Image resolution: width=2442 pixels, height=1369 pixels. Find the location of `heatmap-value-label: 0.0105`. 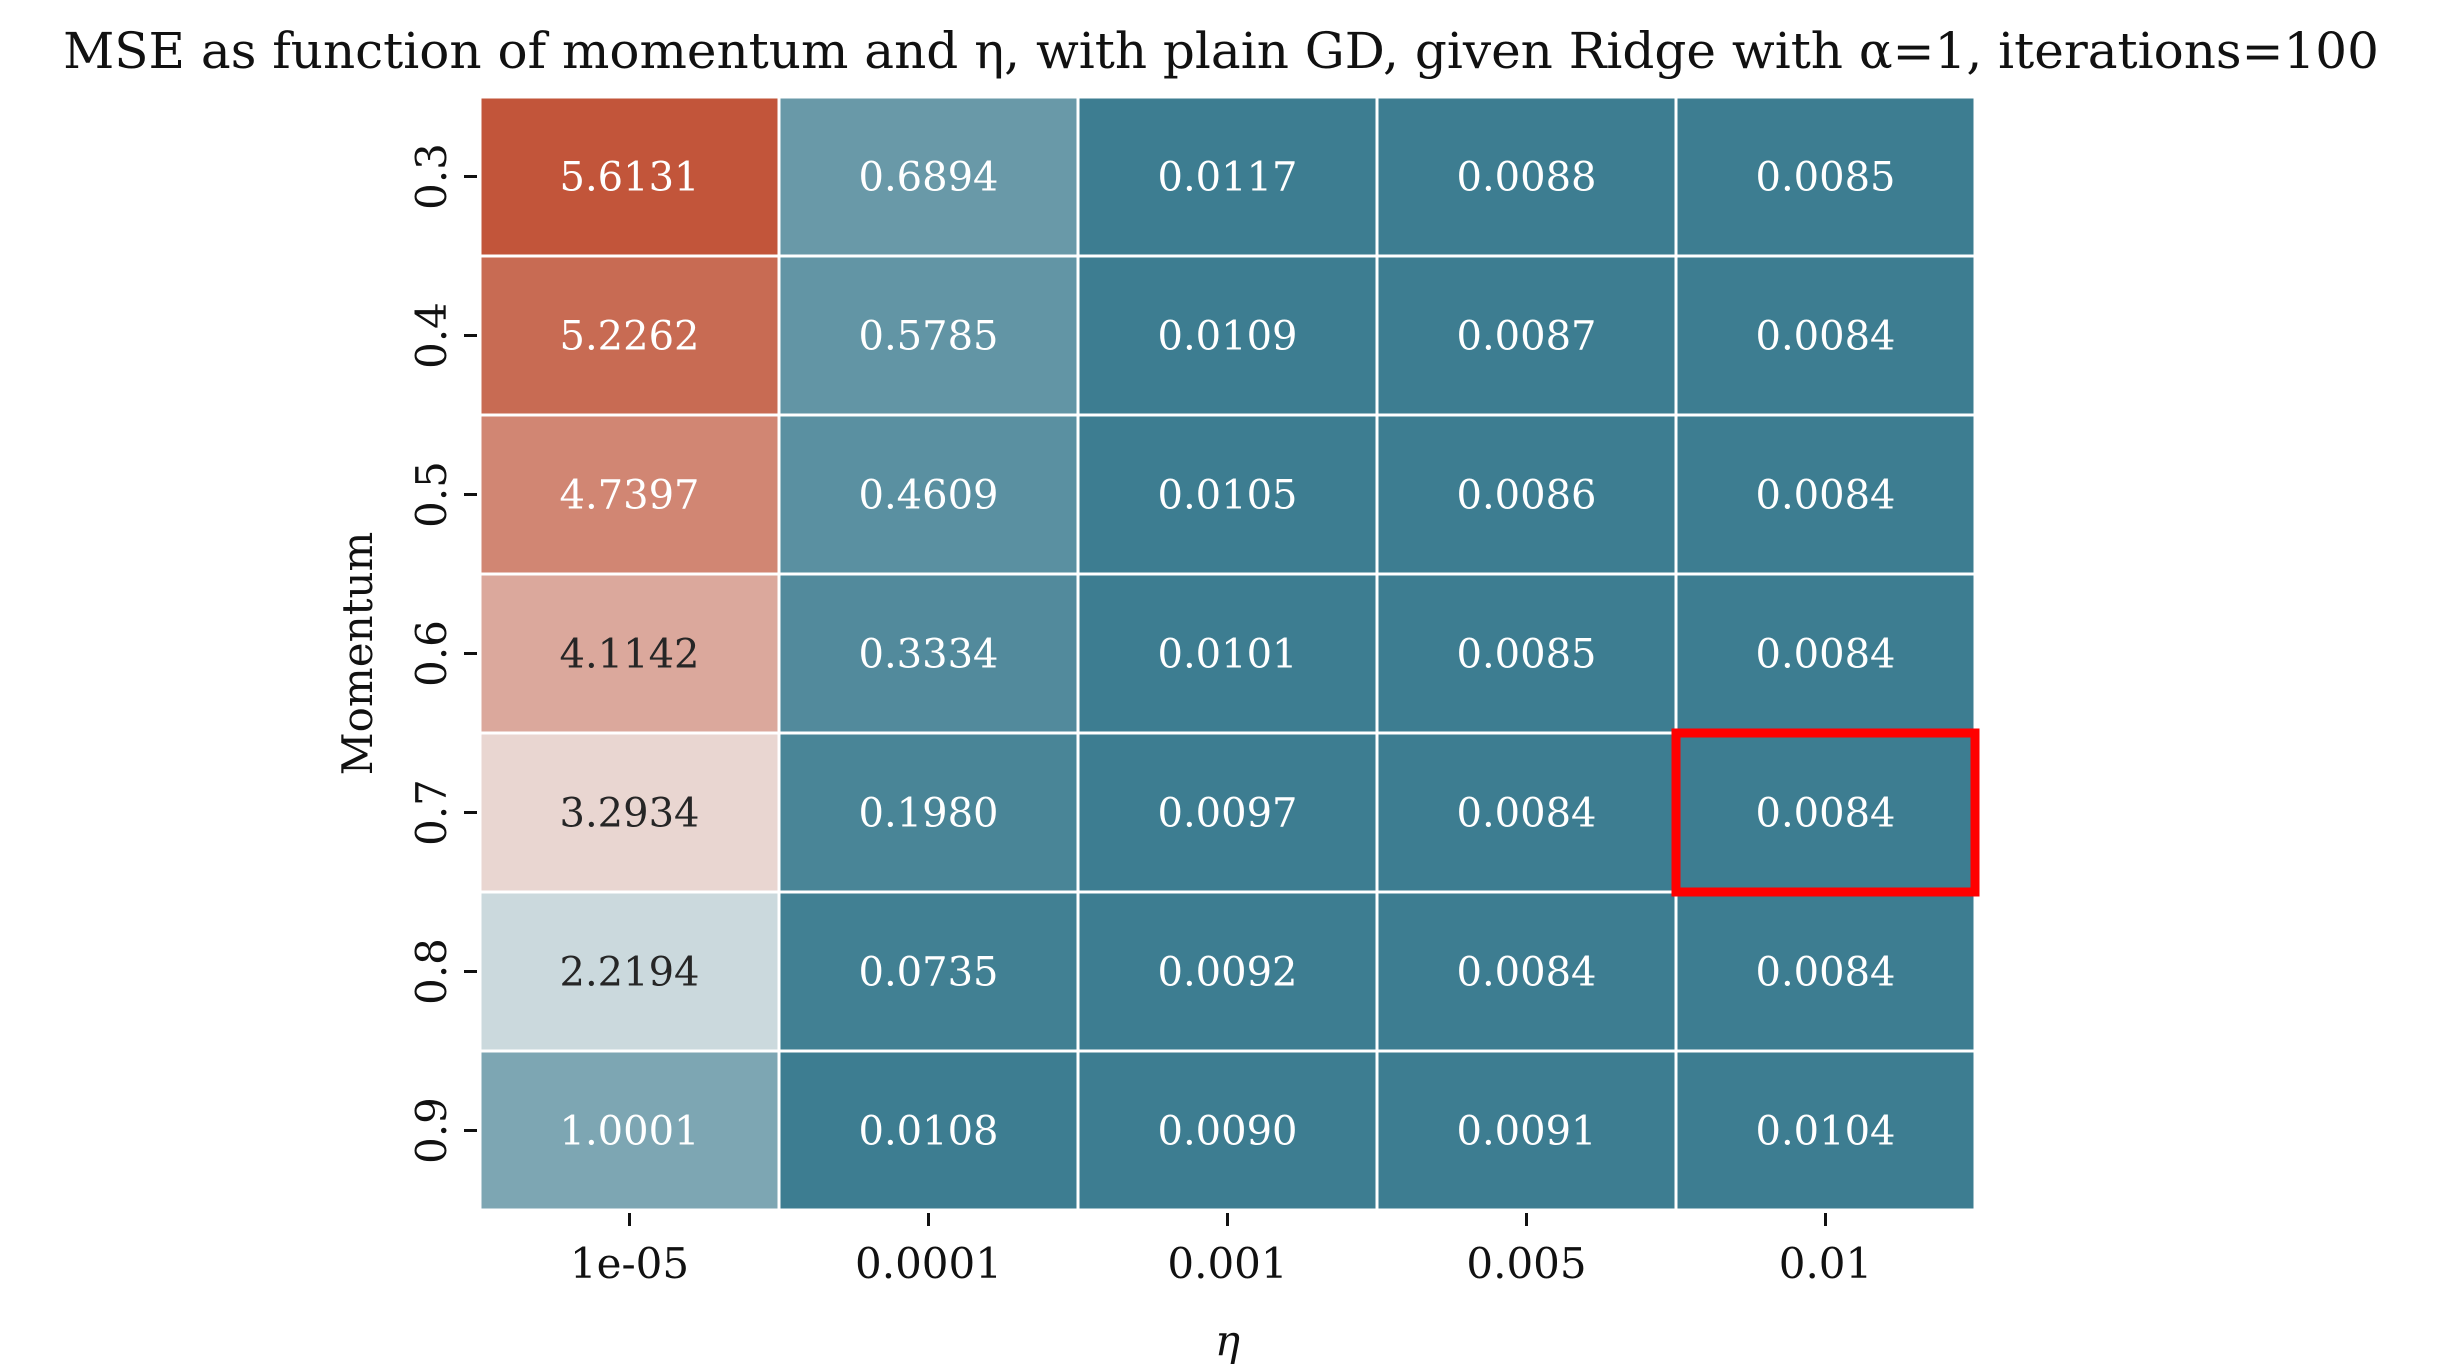

heatmap-value-label: 0.0105 is located at coordinates (1228, 496).